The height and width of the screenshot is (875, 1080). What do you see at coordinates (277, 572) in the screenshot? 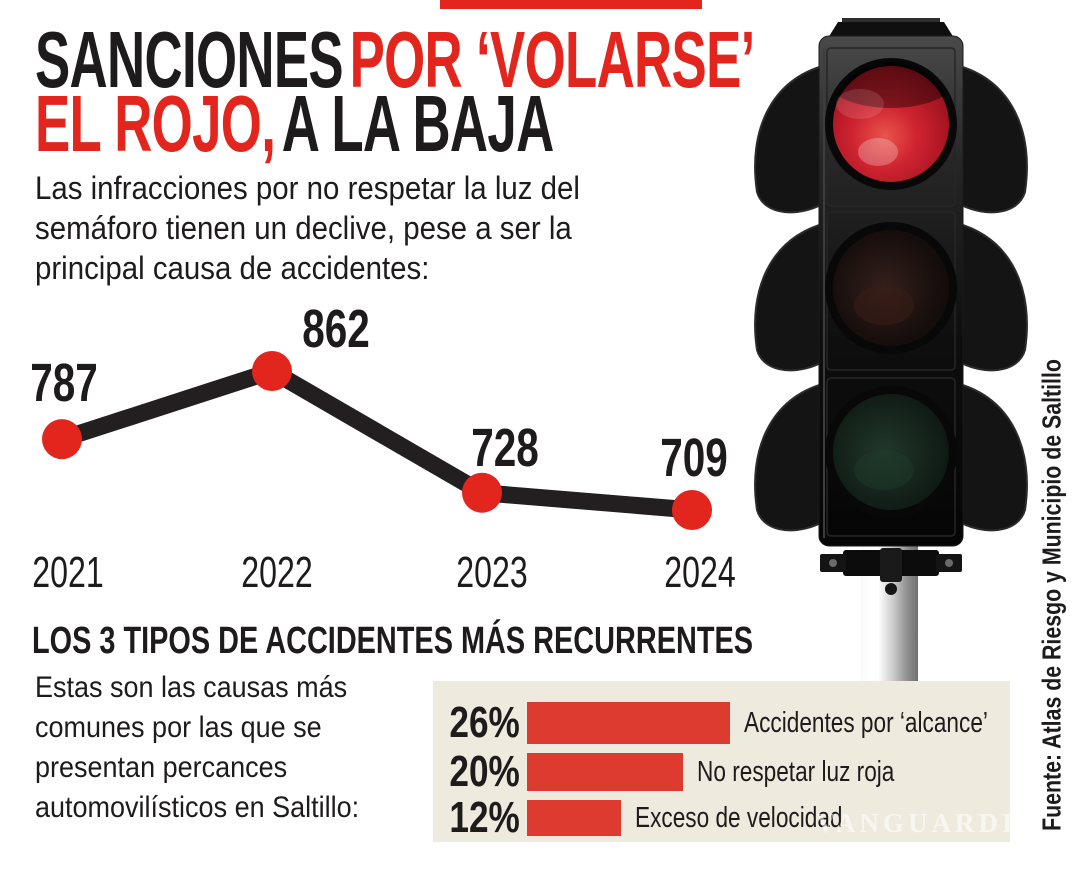
I see `year-label-2022: 2022` at bounding box center [277, 572].